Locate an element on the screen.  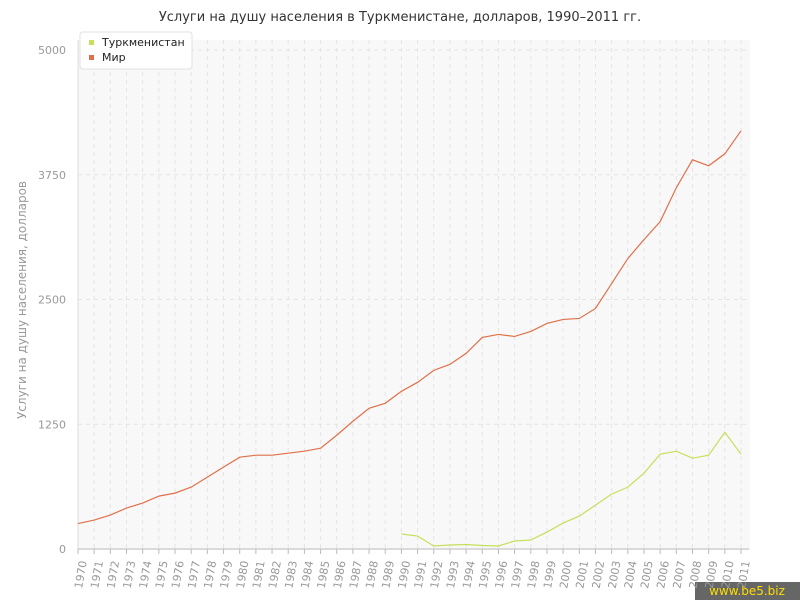
x-tick-label: 1980 is located at coordinates (243, 575).